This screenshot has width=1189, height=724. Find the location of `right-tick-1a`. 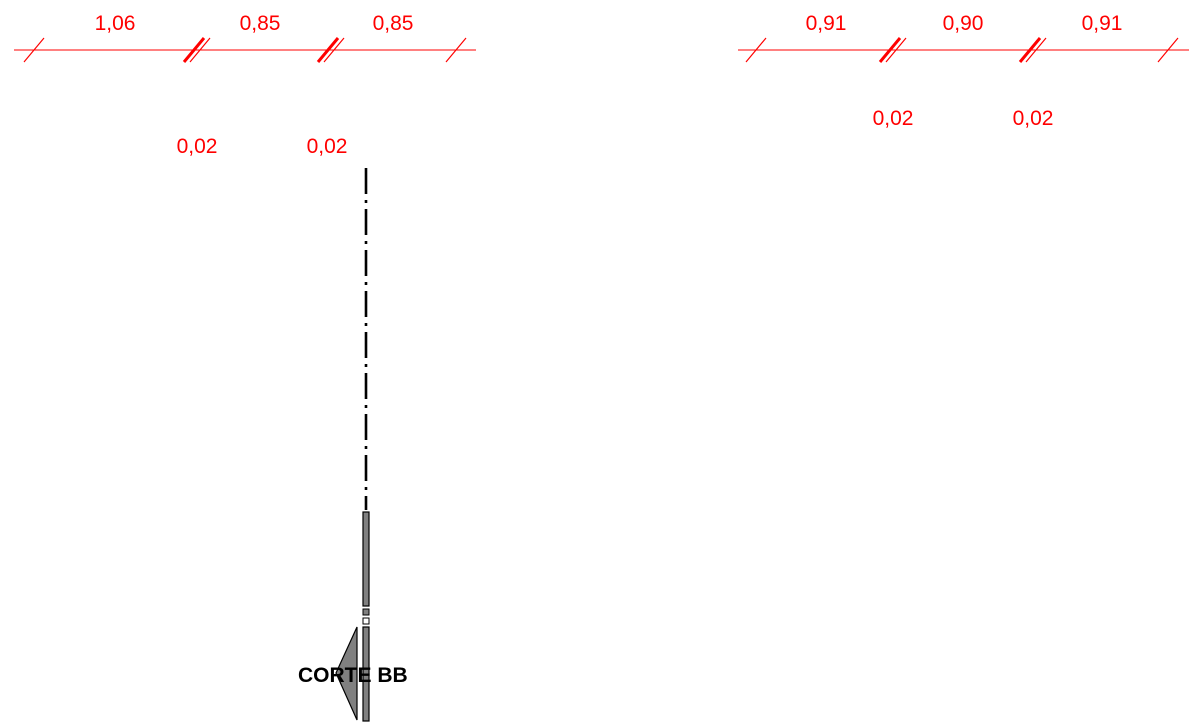

right-tick-1a is located at coordinates (890, 50).